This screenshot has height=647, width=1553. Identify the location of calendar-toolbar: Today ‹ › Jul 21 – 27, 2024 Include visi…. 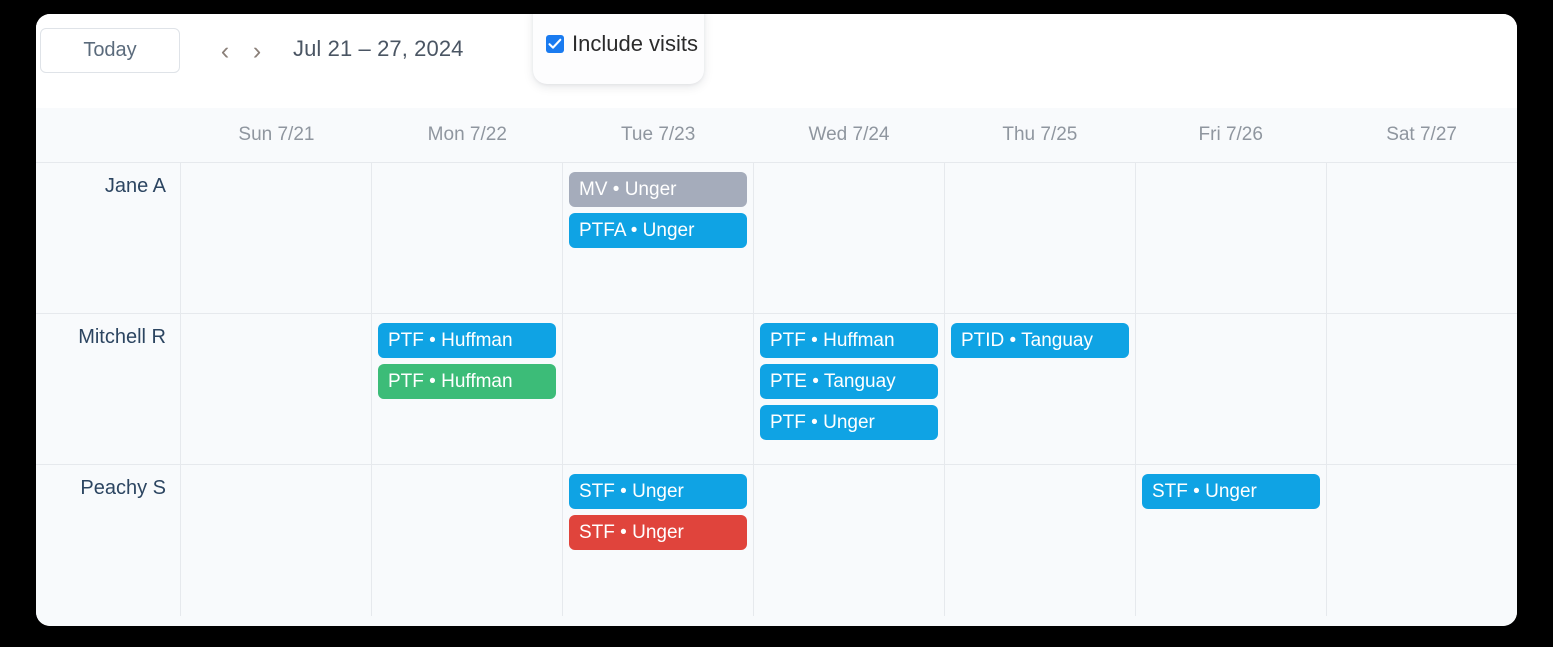
(776, 61).